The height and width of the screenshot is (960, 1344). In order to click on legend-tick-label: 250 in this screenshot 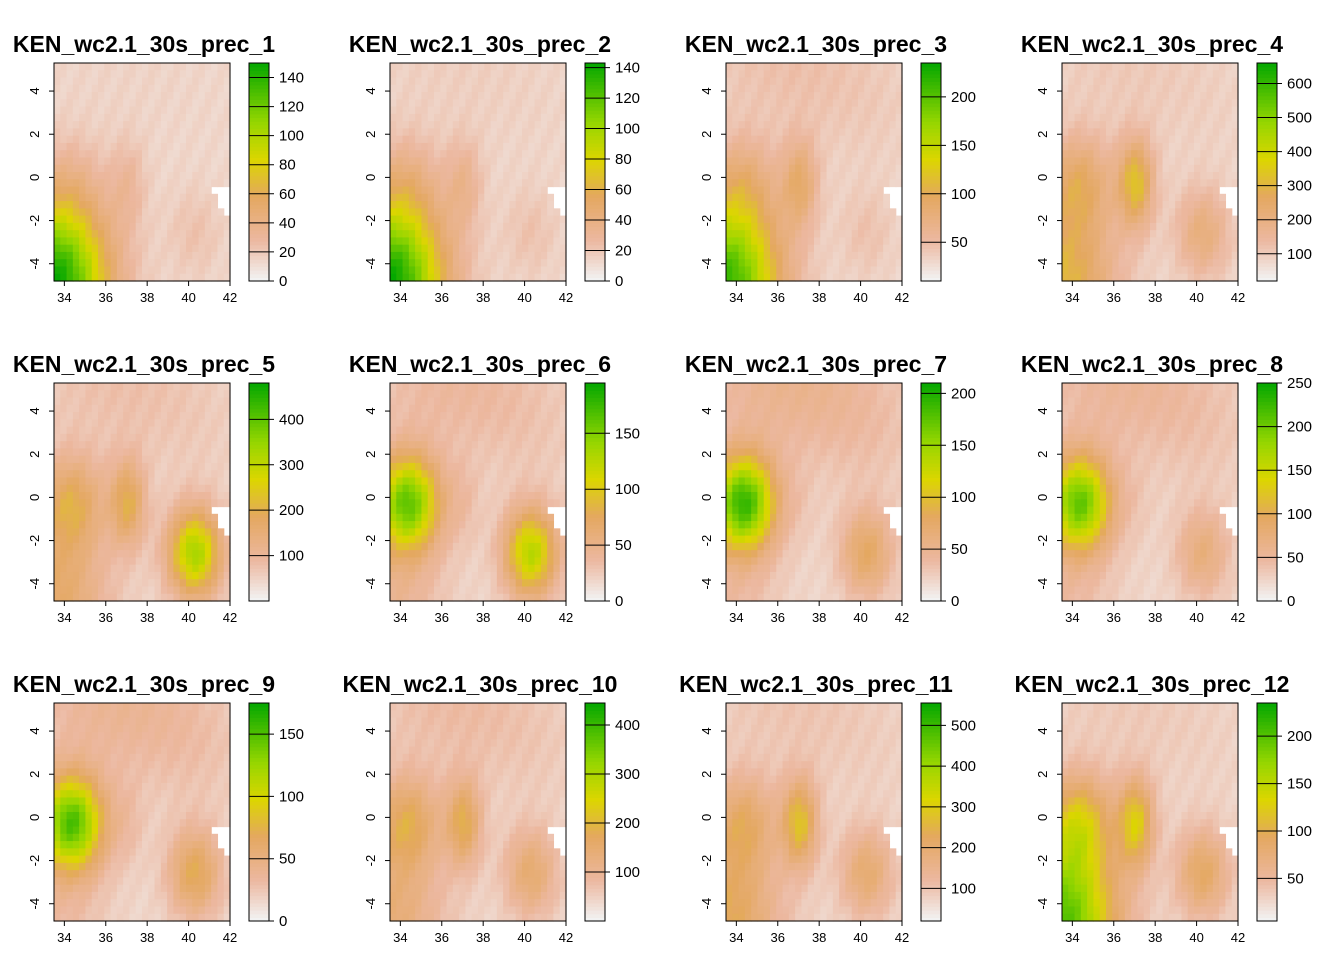, I will do `click(1299, 383)`.